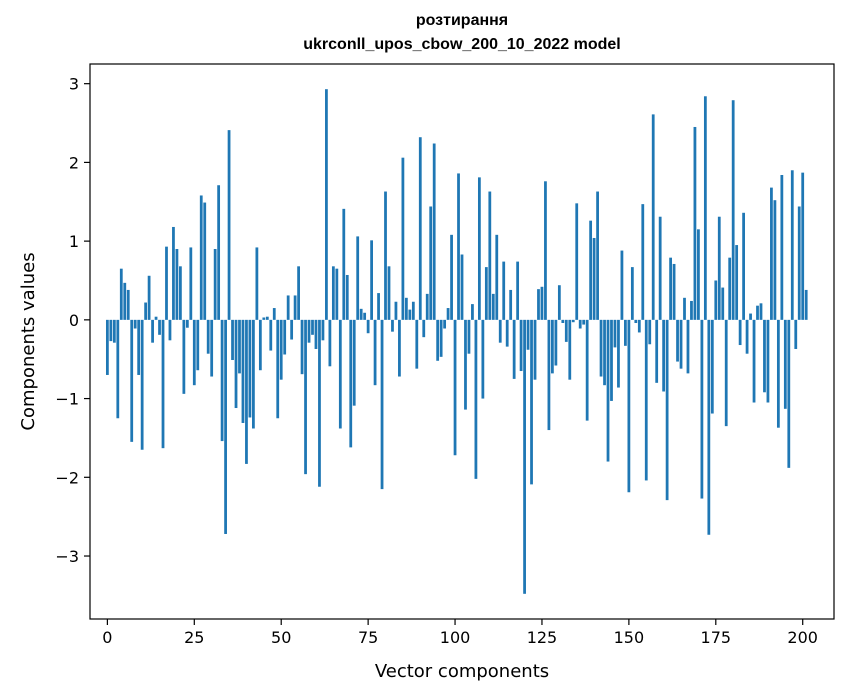 This screenshot has height=696, width=847. I want to click on x-axis-ticks: 0 25 50 75 100 125 150 175 200, so click(460, 633).